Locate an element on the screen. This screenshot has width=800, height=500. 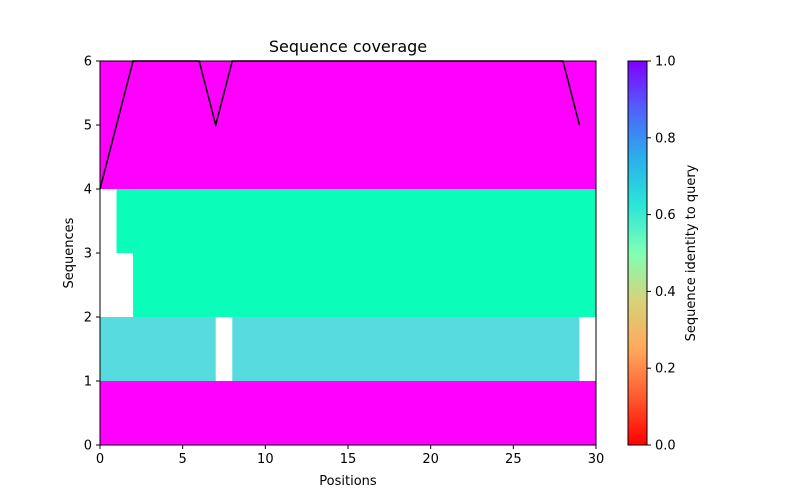
x-axis: 0 5 10 15 20 25 30 is located at coordinates (350, 456).